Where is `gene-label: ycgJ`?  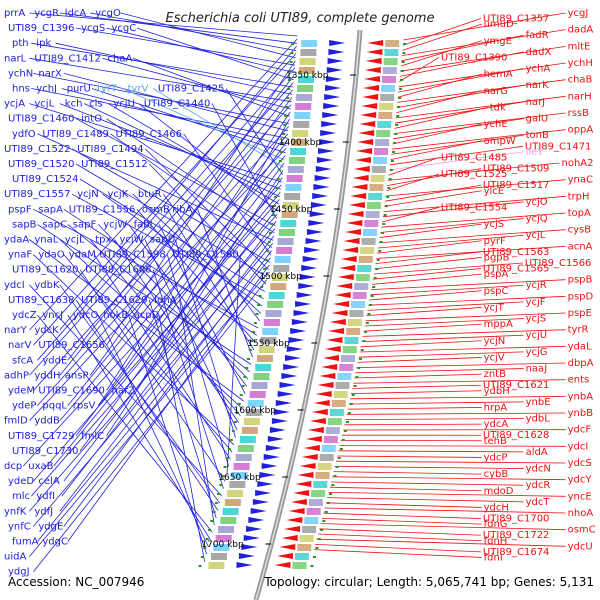 gene-label: ycgJ is located at coordinates (578, 13).